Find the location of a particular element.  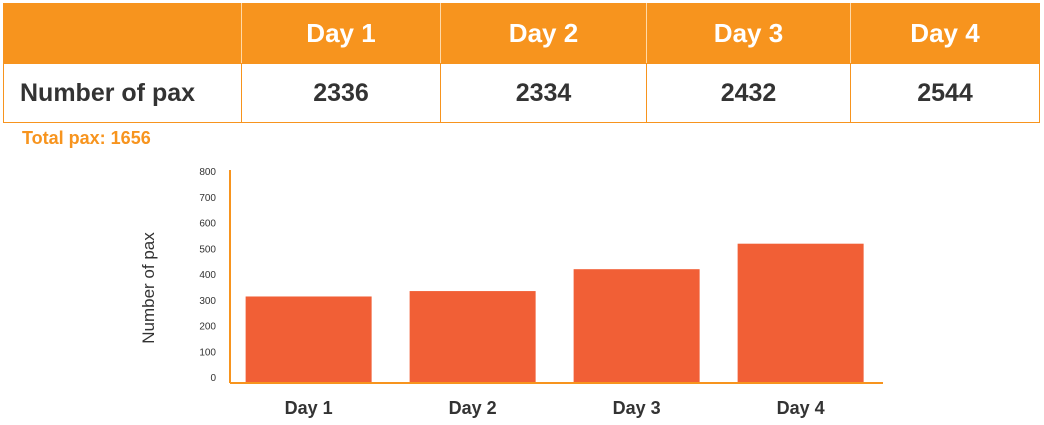

y-tick-label-400: 400 is located at coordinates (207, 275).